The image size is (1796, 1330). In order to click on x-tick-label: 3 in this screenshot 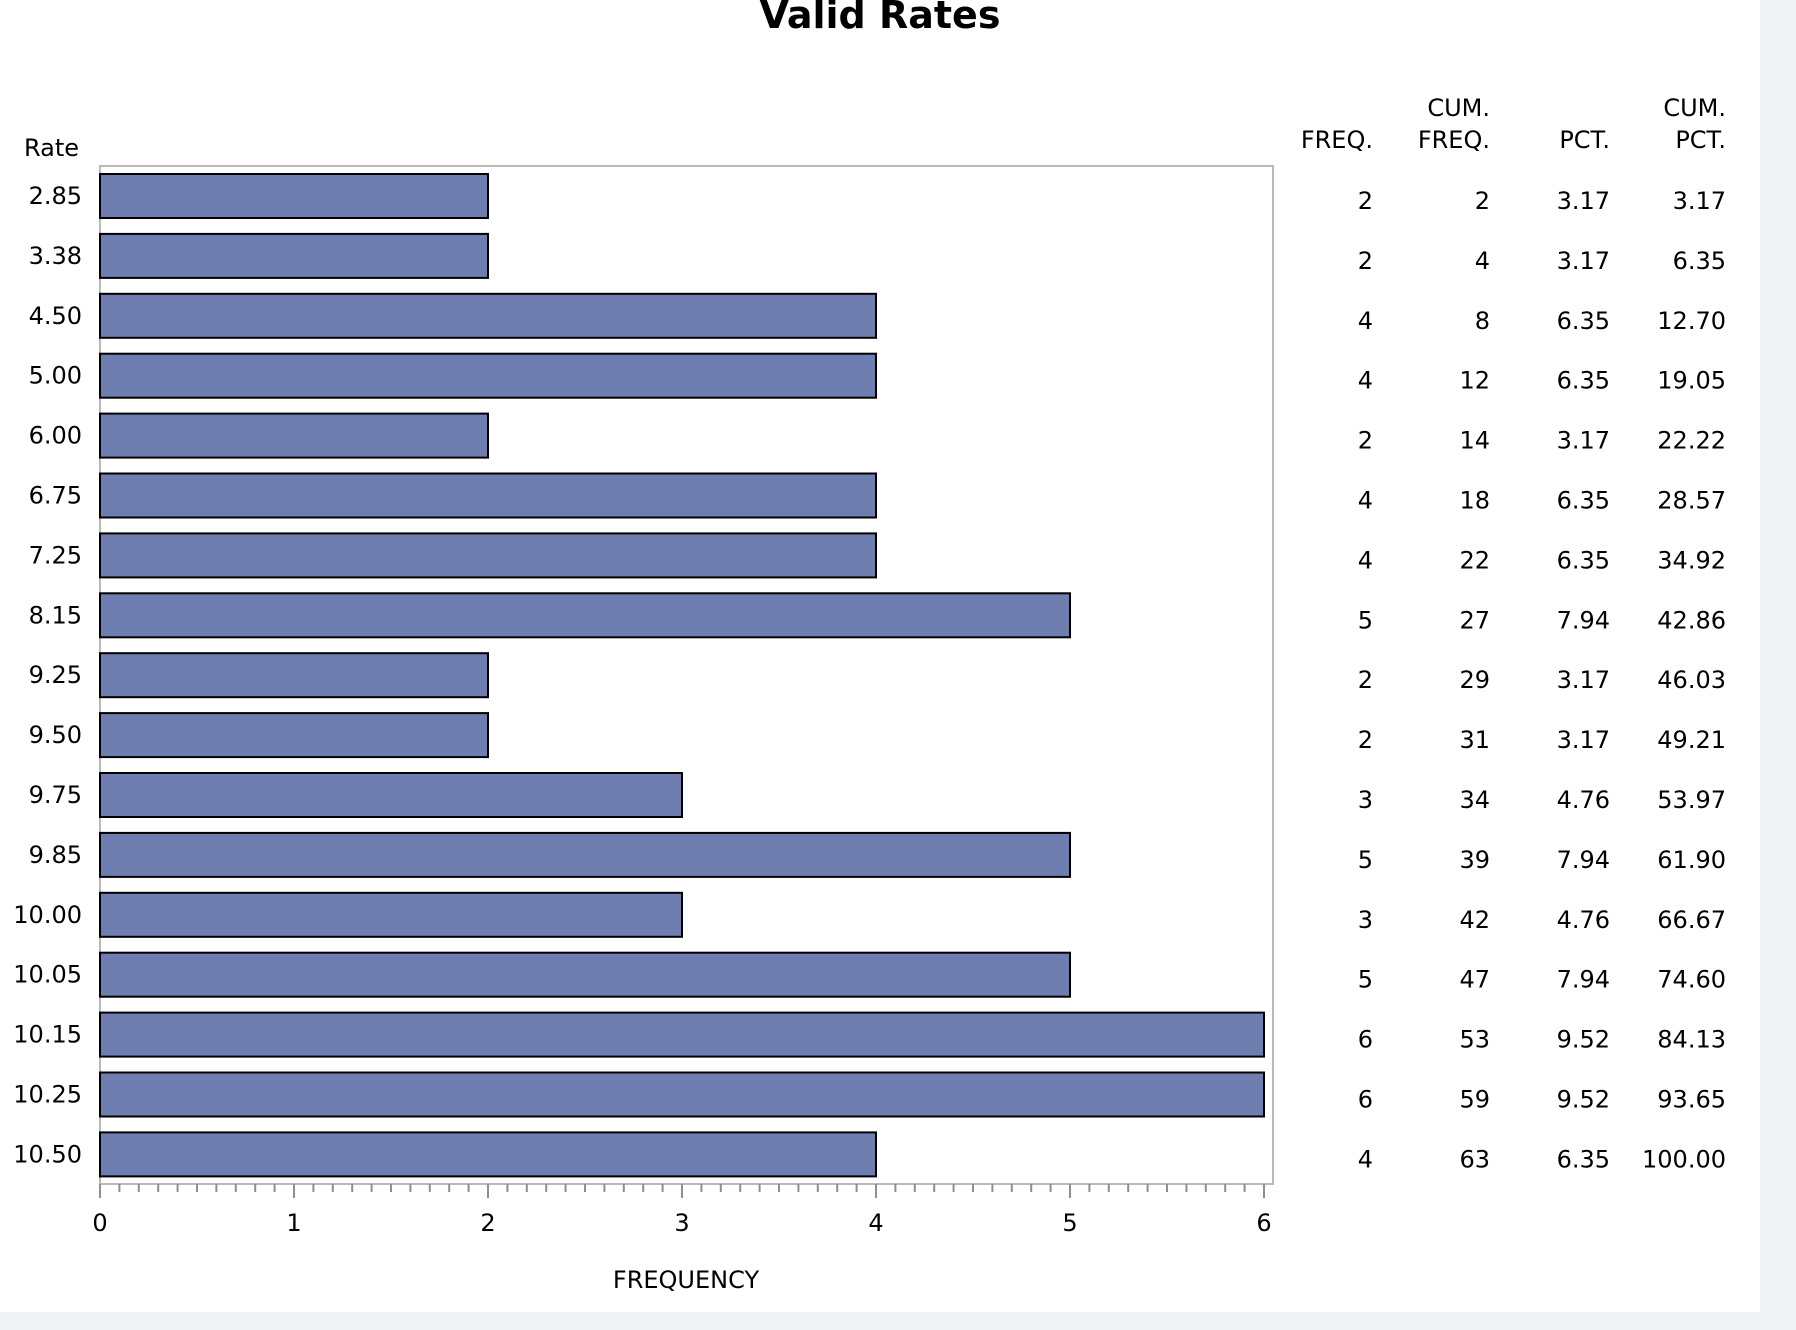, I will do `click(681, 1223)`.